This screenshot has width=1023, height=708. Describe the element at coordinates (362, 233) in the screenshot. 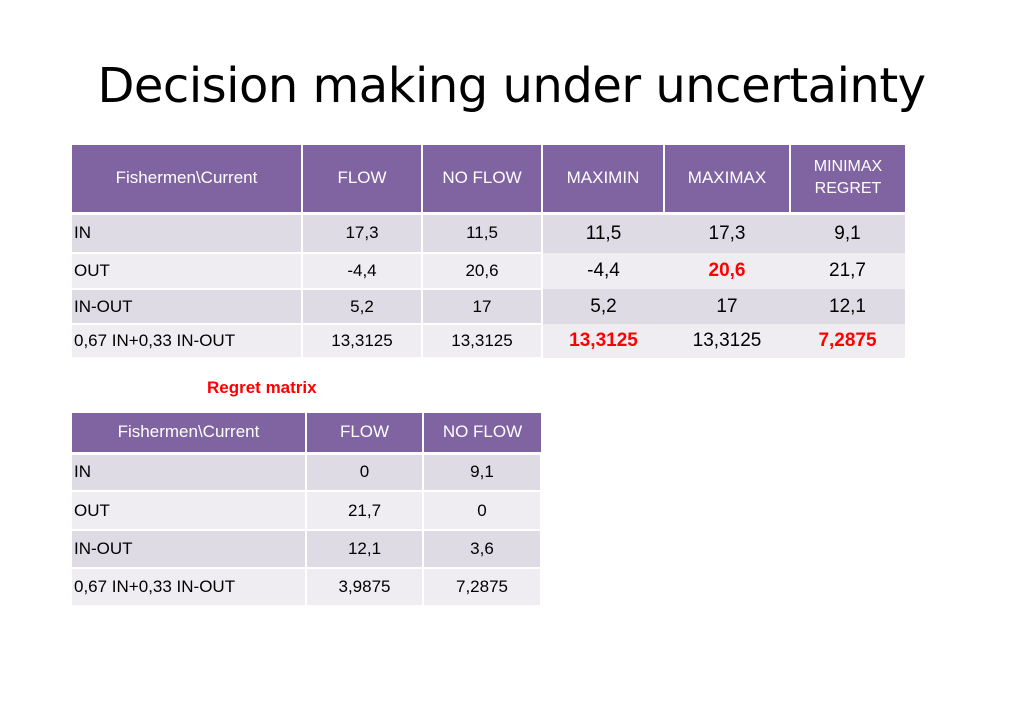

I see `cell-flow: 17,3` at that location.